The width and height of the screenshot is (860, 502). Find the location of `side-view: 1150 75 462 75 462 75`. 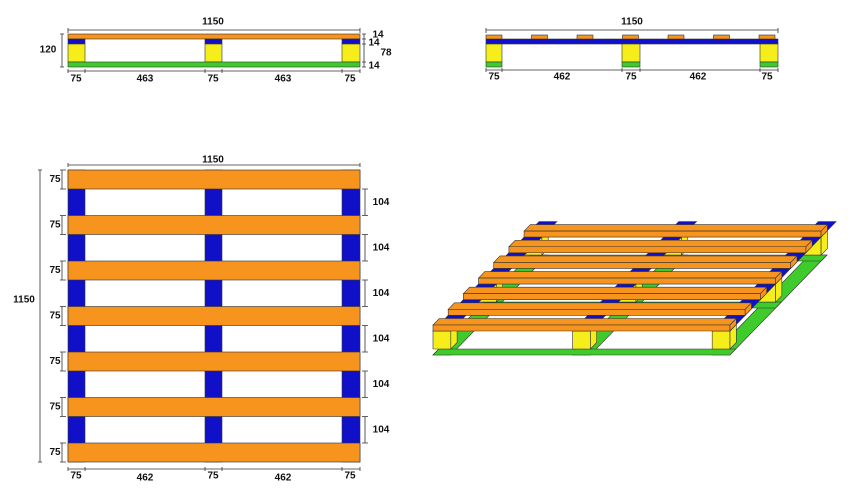

side-view: 1150 75 462 75 462 75 is located at coordinates (632, 50).